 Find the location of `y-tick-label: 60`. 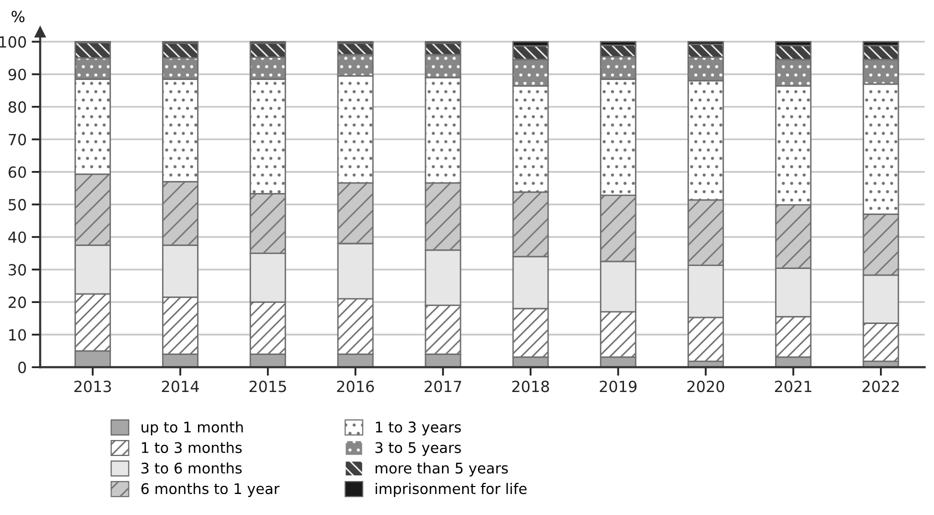

y-tick-label: 60 is located at coordinates (17, 172).